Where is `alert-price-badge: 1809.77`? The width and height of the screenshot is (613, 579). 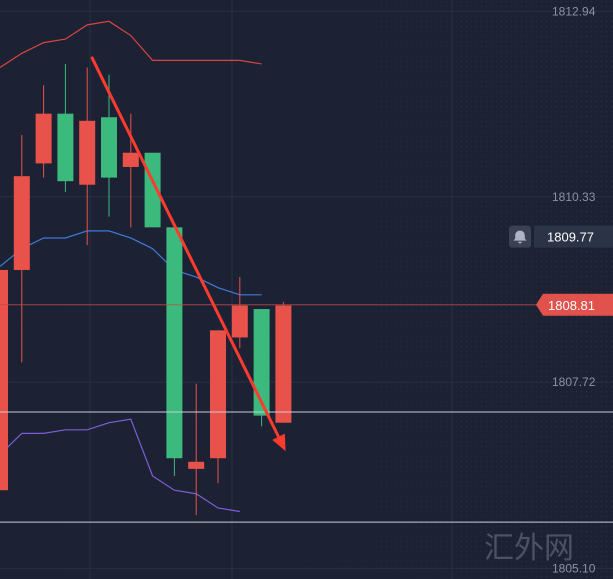
alert-price-badge: 1809.77 is located at coordinates (561, 236).